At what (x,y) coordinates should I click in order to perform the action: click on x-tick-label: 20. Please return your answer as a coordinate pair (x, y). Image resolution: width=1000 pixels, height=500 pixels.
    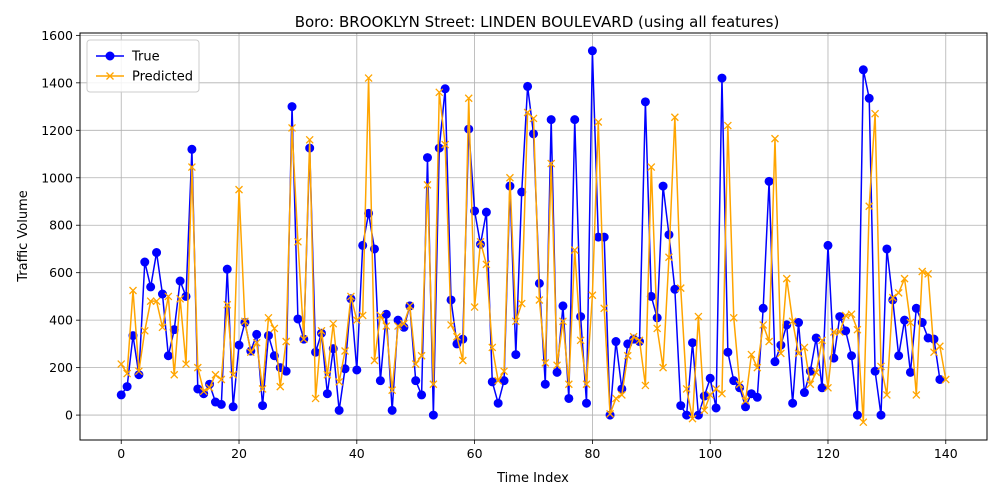
    Looking at the image, I should click on (239, 453).